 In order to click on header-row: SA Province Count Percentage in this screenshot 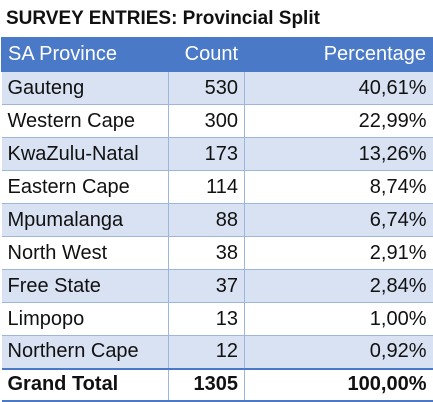, I will do `click(217, 54)`.